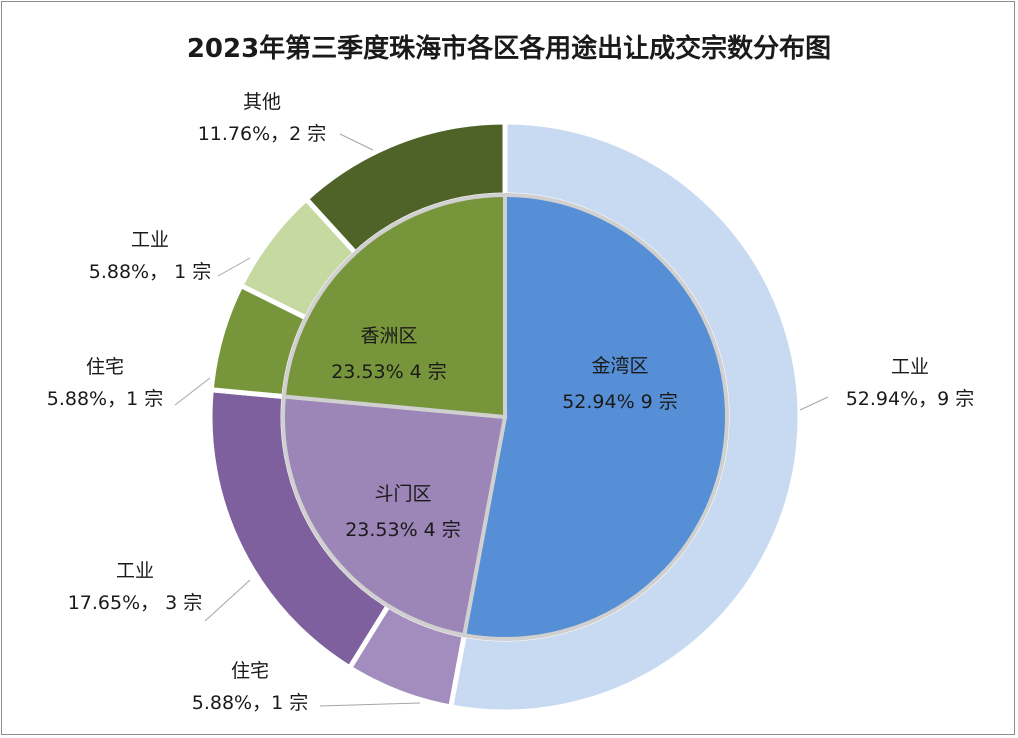 This screenshot has width=1018, height=738. What do you see at coordinates (388, 336) in the screenshot?
I see `inner-label-name-2: 香洲区` at bounding box center [388, 336].